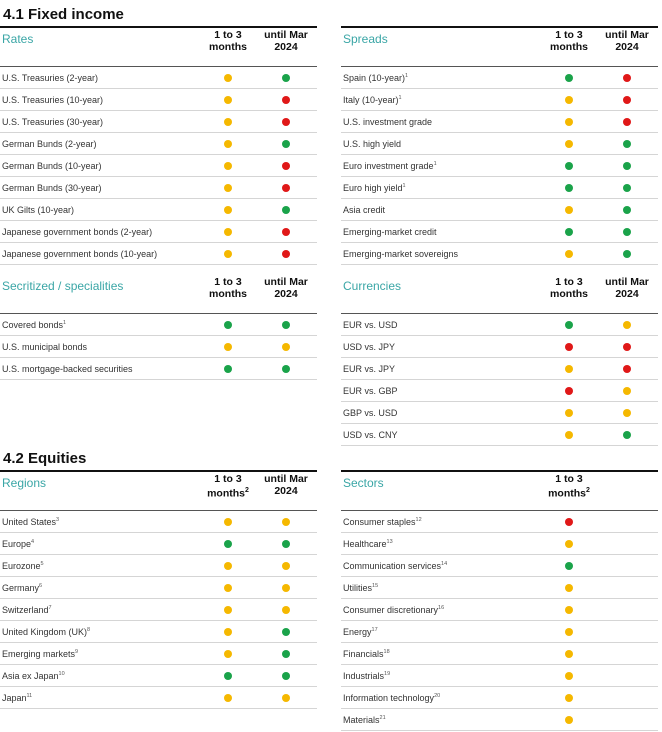 Image resolution: width=662 pixels, height=732 pixels. Describe the element at coordinates (45, 347) in the screenshot. I see `row-label-text: U.S. municipal bonds` at that location.